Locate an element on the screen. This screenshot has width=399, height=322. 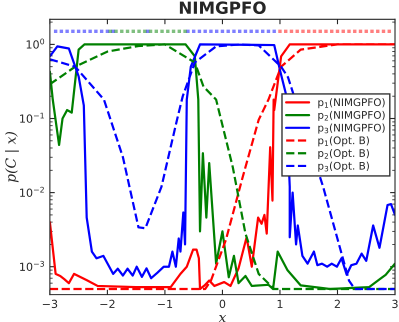
legend-label: p$_{2}$(NIMGPFO) is located at coordinates (351, 115).